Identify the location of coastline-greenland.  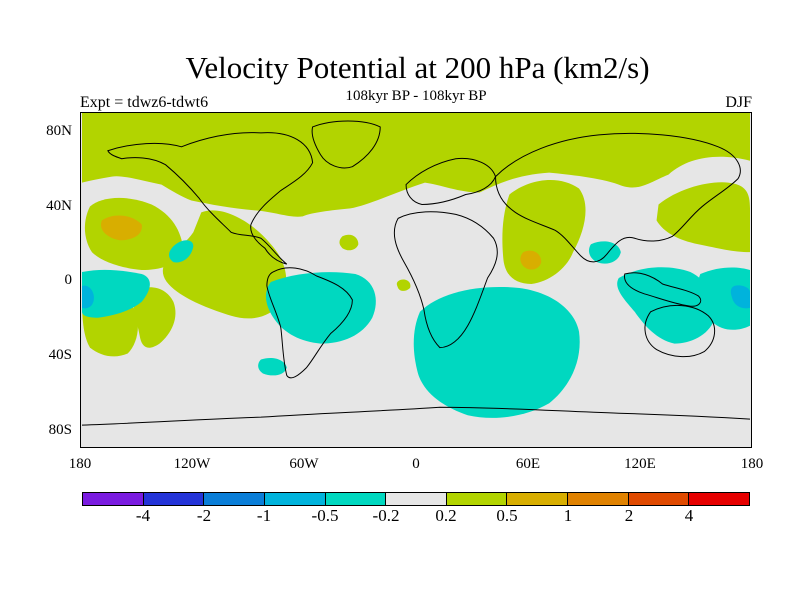
(346, 144).